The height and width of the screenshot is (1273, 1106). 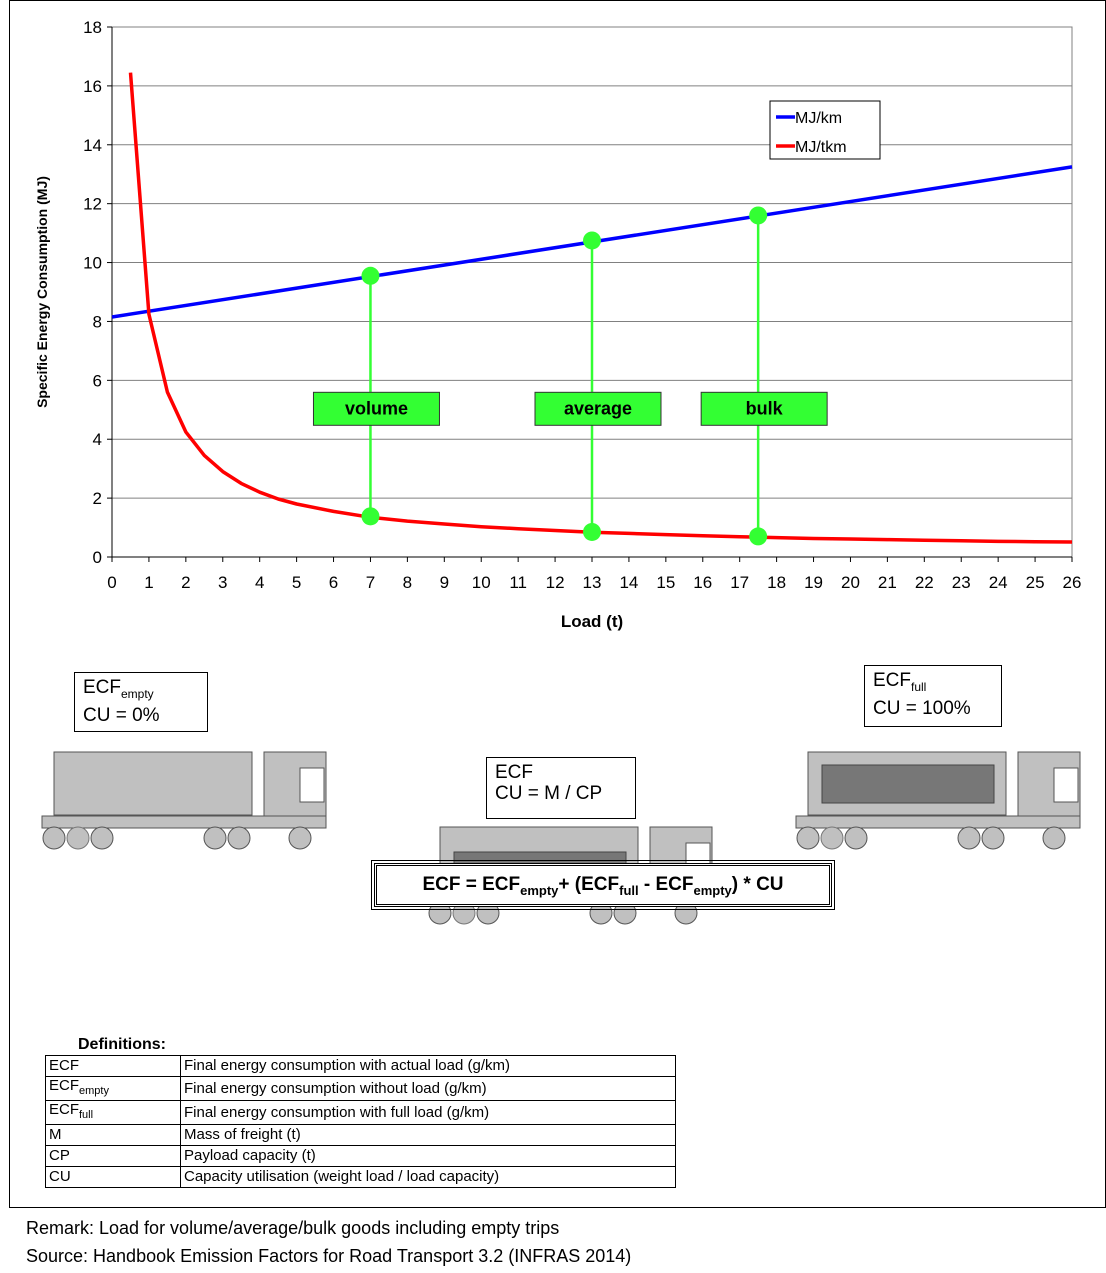 I want to click on x-tick-label: 16, so click(x=702, y=582).